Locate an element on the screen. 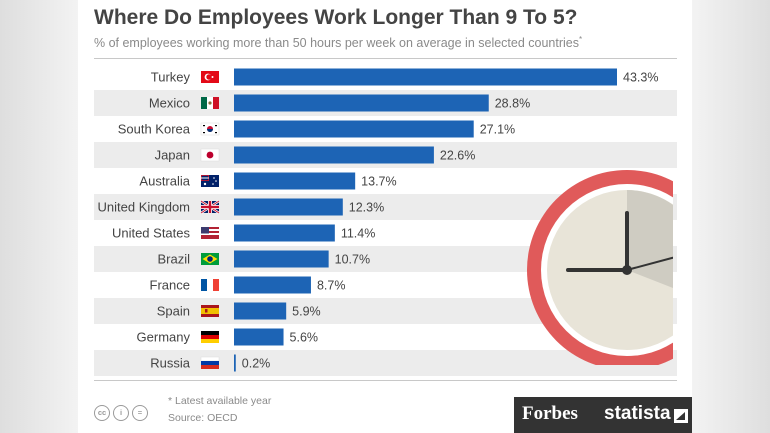 This screenshot has width=770, height=433. left-frame-shadow is located at coordinates (39, 216).